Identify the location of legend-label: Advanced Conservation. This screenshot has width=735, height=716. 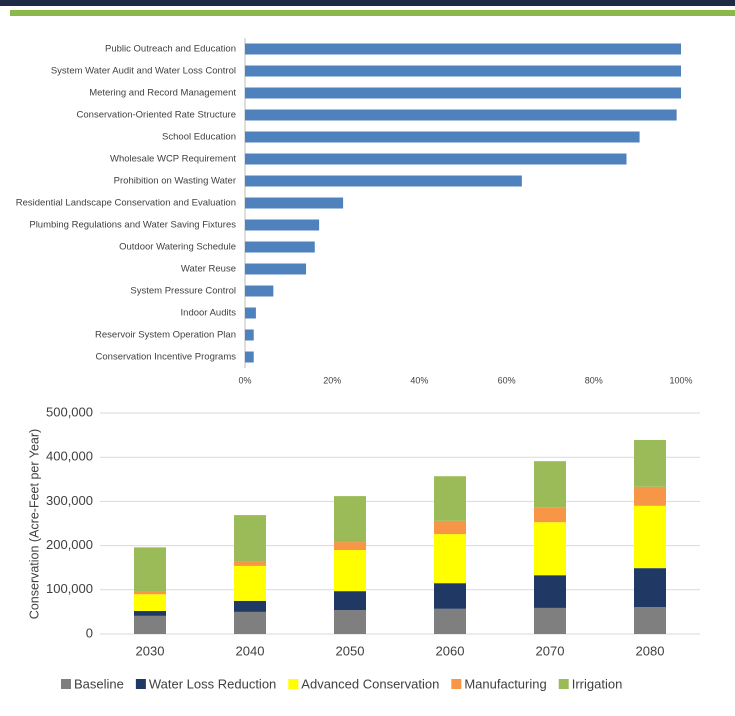
(370, 683).